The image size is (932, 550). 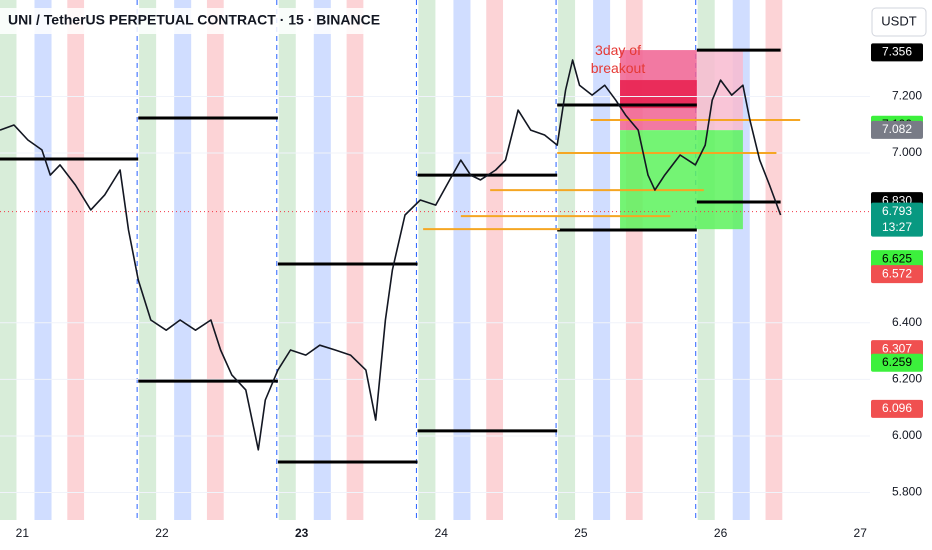 I want to click on x-tick-label: 25, so click(x=581, y=533).